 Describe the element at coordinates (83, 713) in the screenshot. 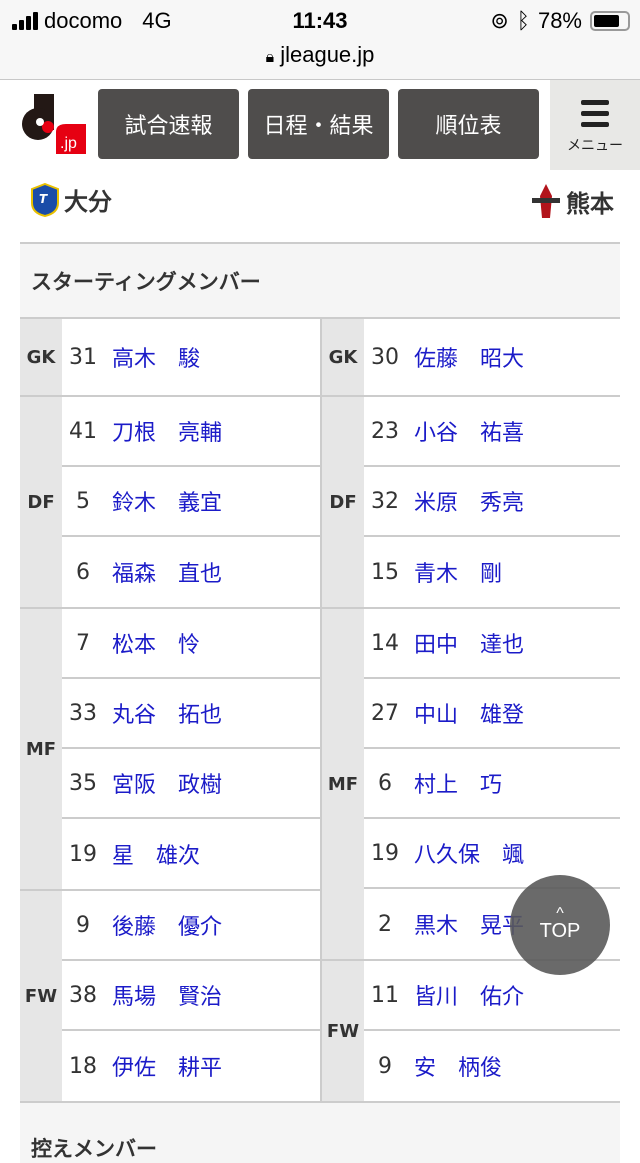

I see `player-number: 33` at that location.